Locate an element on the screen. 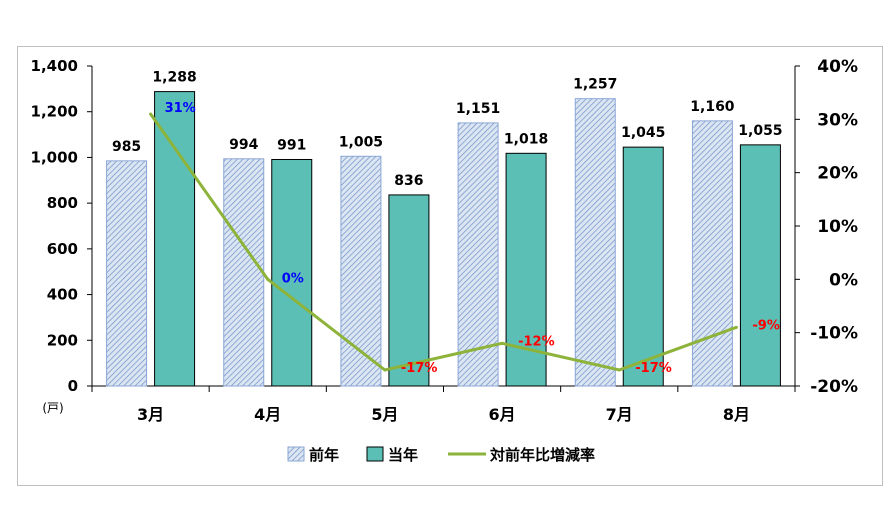  y-left-unit-label: (戸) is located at coordinates (52, 408).